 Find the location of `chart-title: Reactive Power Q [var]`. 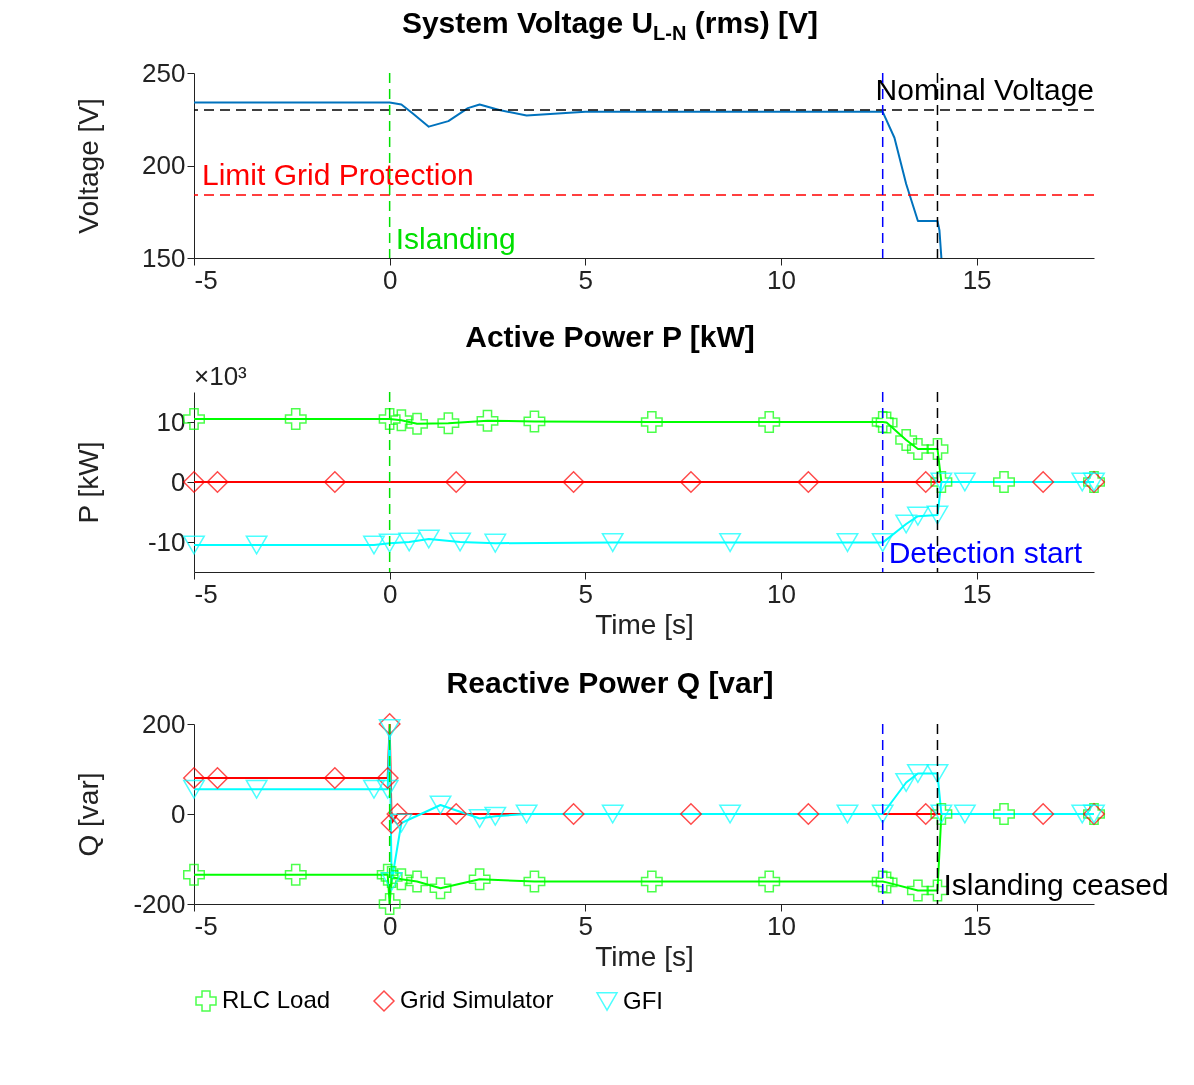

chart-title: Reactive Power Q [var] is located at coordinates (610, 683).